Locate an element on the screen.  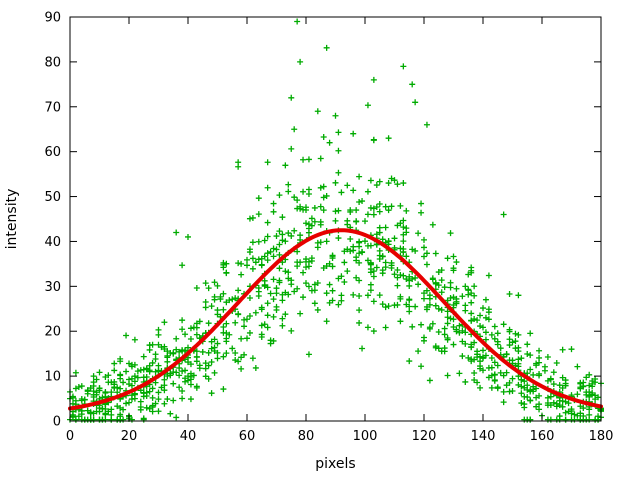
x-tick-label: 140 is located at coordinates (483, 436).